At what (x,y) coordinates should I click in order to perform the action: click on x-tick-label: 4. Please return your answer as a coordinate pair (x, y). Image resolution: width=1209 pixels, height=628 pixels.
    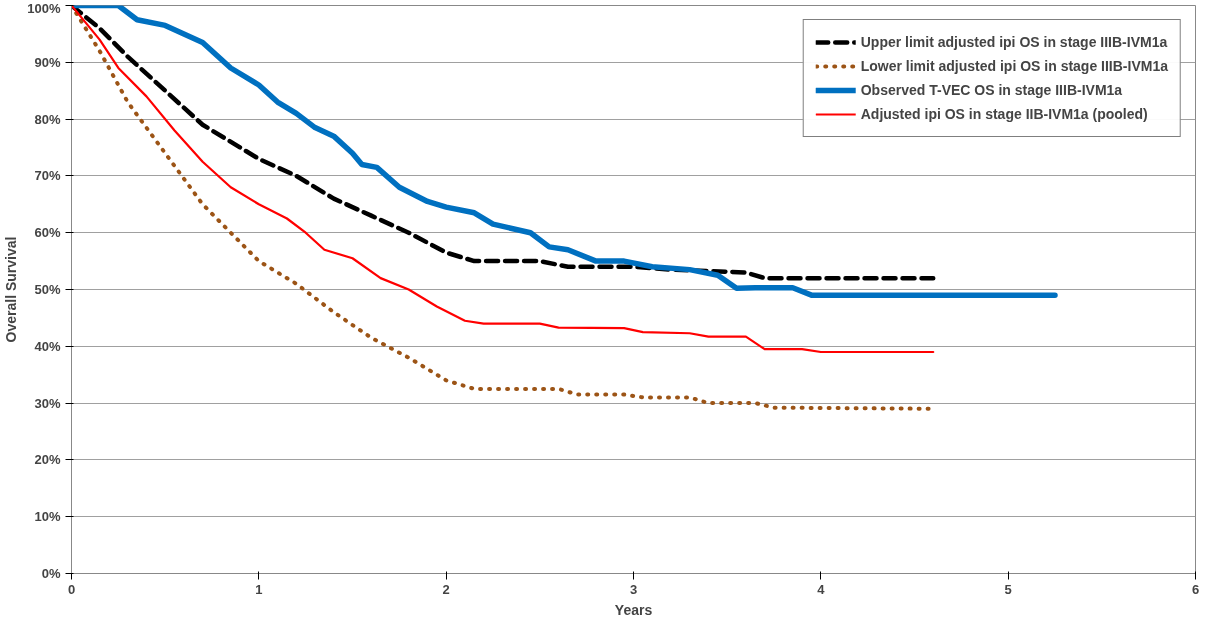
    Looking at the image, I should click on (821, 589).